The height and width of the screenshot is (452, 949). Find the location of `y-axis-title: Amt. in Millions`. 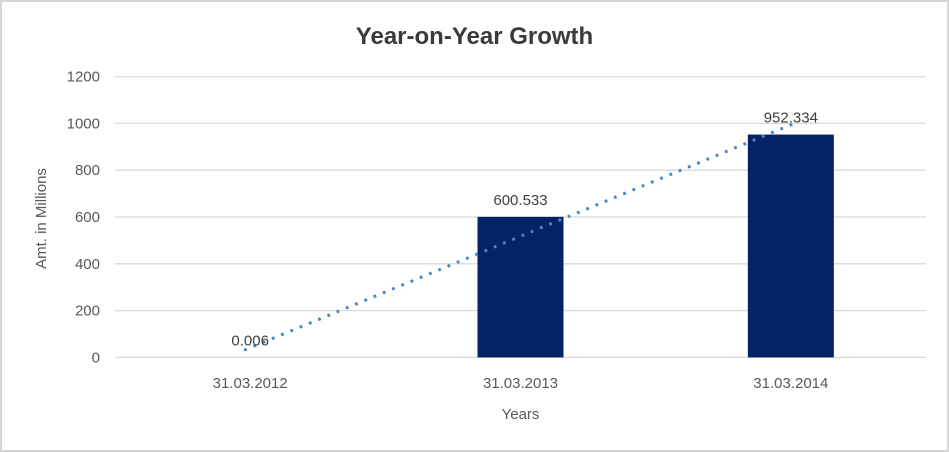

y-axis-title: Amt. in Millions is located at coordinates (41, 218).